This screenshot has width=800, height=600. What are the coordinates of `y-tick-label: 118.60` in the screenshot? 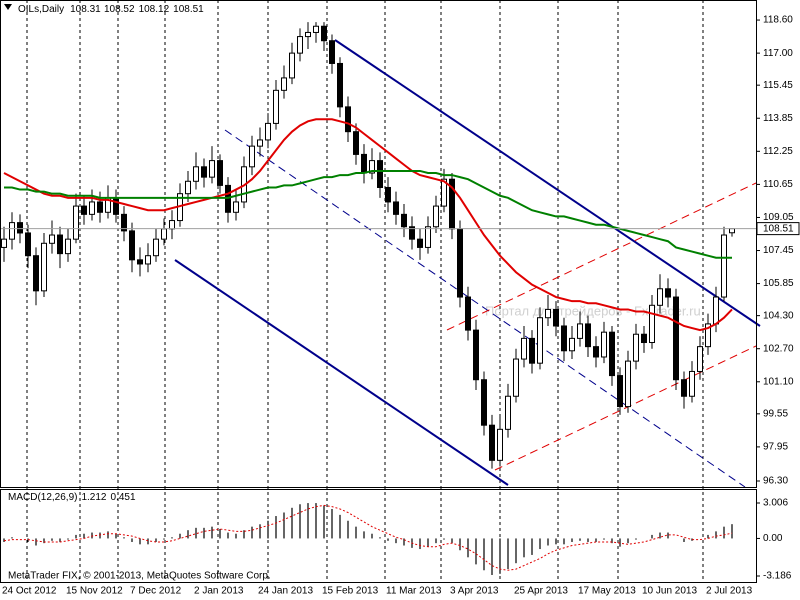 It's located at (778, 20).